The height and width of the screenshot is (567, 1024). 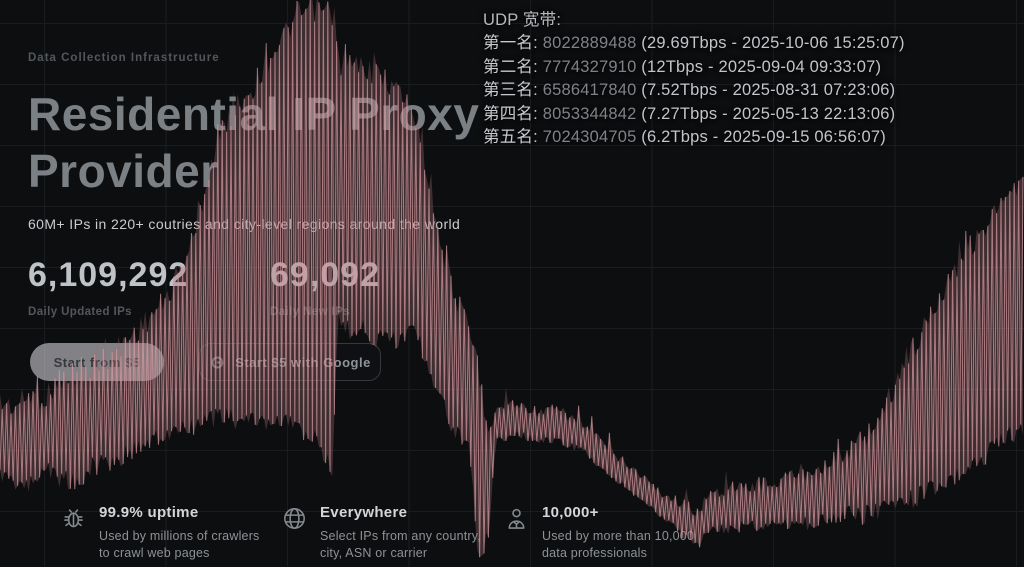 I want to click on feature-title: 99.9% uptime, so click(x=149, y=512).